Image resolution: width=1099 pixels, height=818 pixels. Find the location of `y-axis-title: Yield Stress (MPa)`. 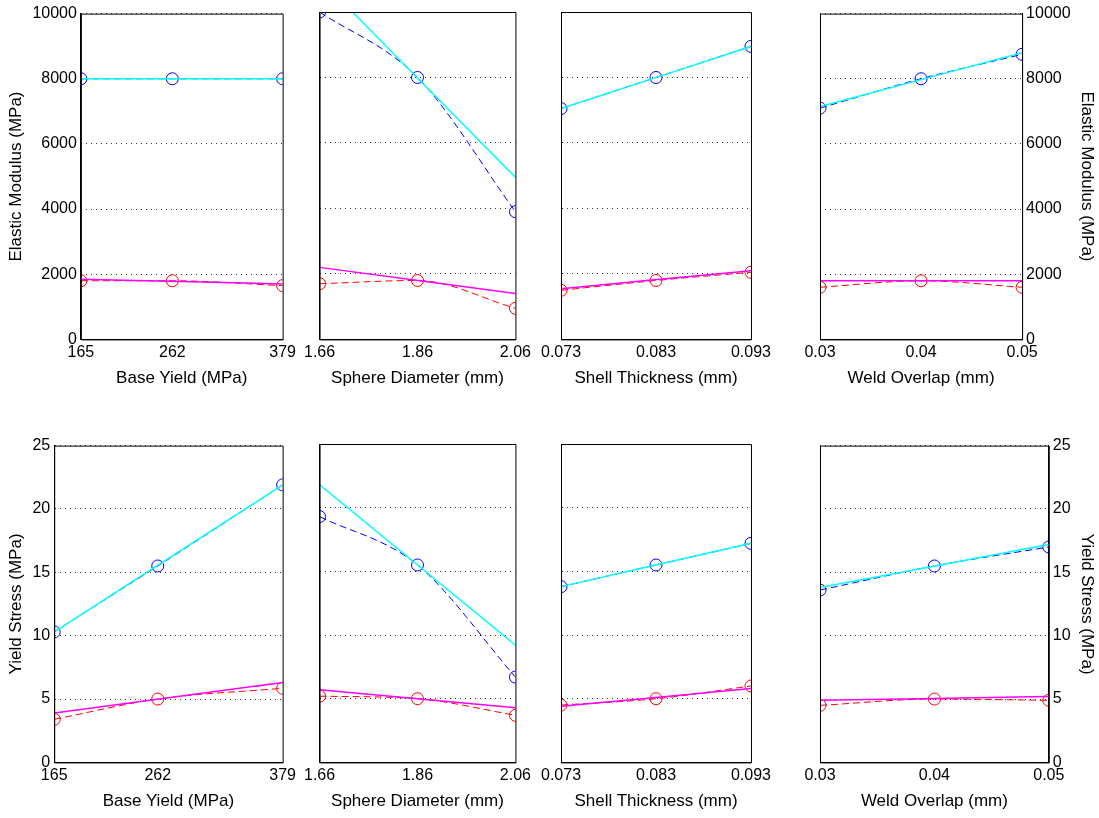

y-axis-title: Yield Stress (MPa) is located at coordinates (15, 604).